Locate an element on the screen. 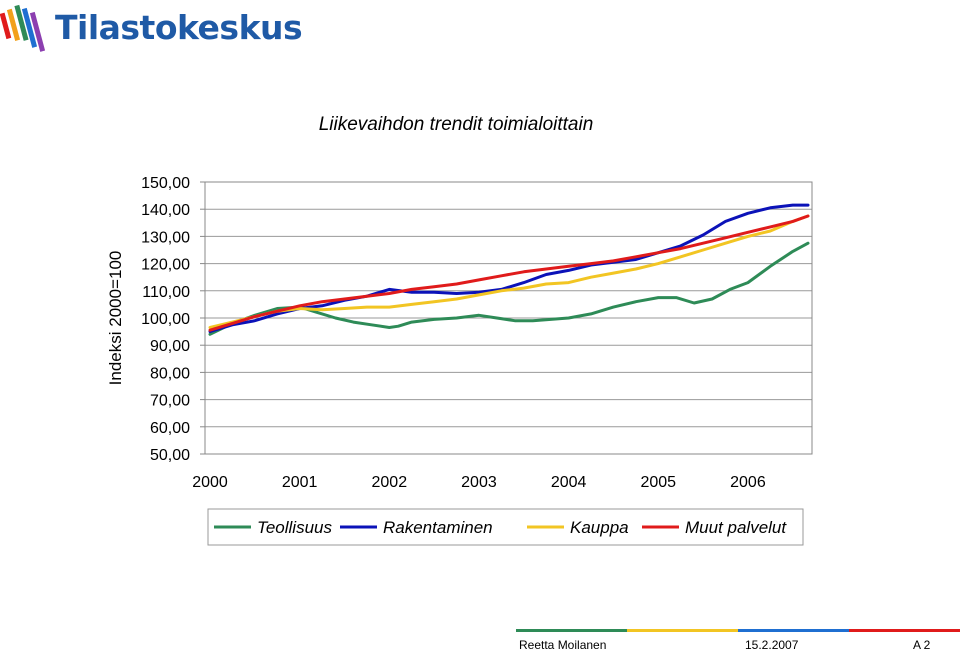 This screenshot has width=960, height=652. x-tick-label: 2005 is located at coordinates (658, 482).